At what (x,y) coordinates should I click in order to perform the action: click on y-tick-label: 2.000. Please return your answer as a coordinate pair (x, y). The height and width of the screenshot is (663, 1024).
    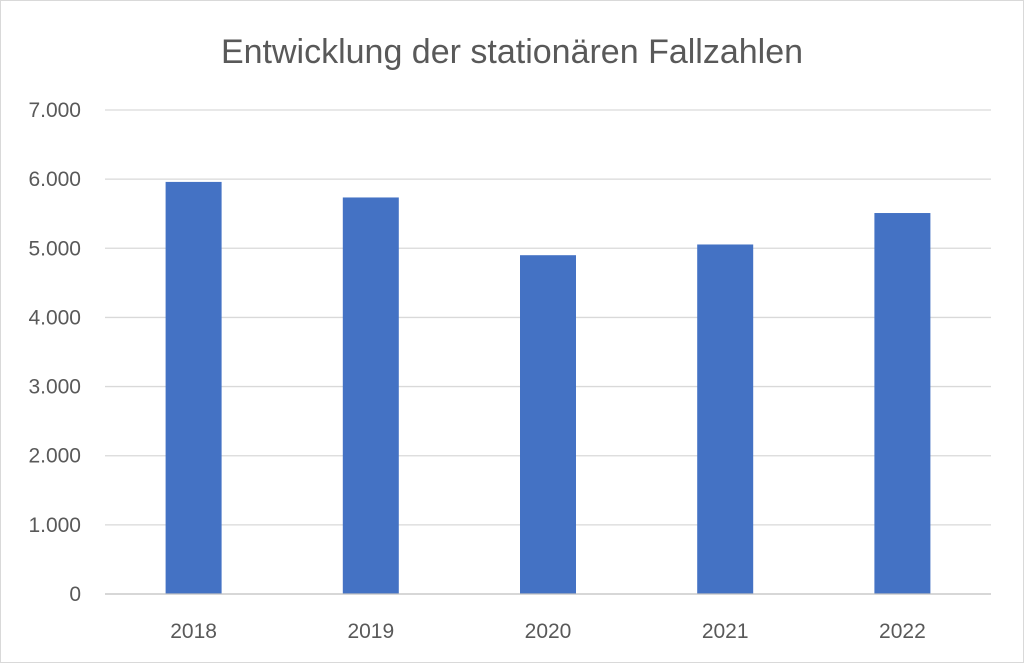
    Looking at the image, I should click on (54, 456).